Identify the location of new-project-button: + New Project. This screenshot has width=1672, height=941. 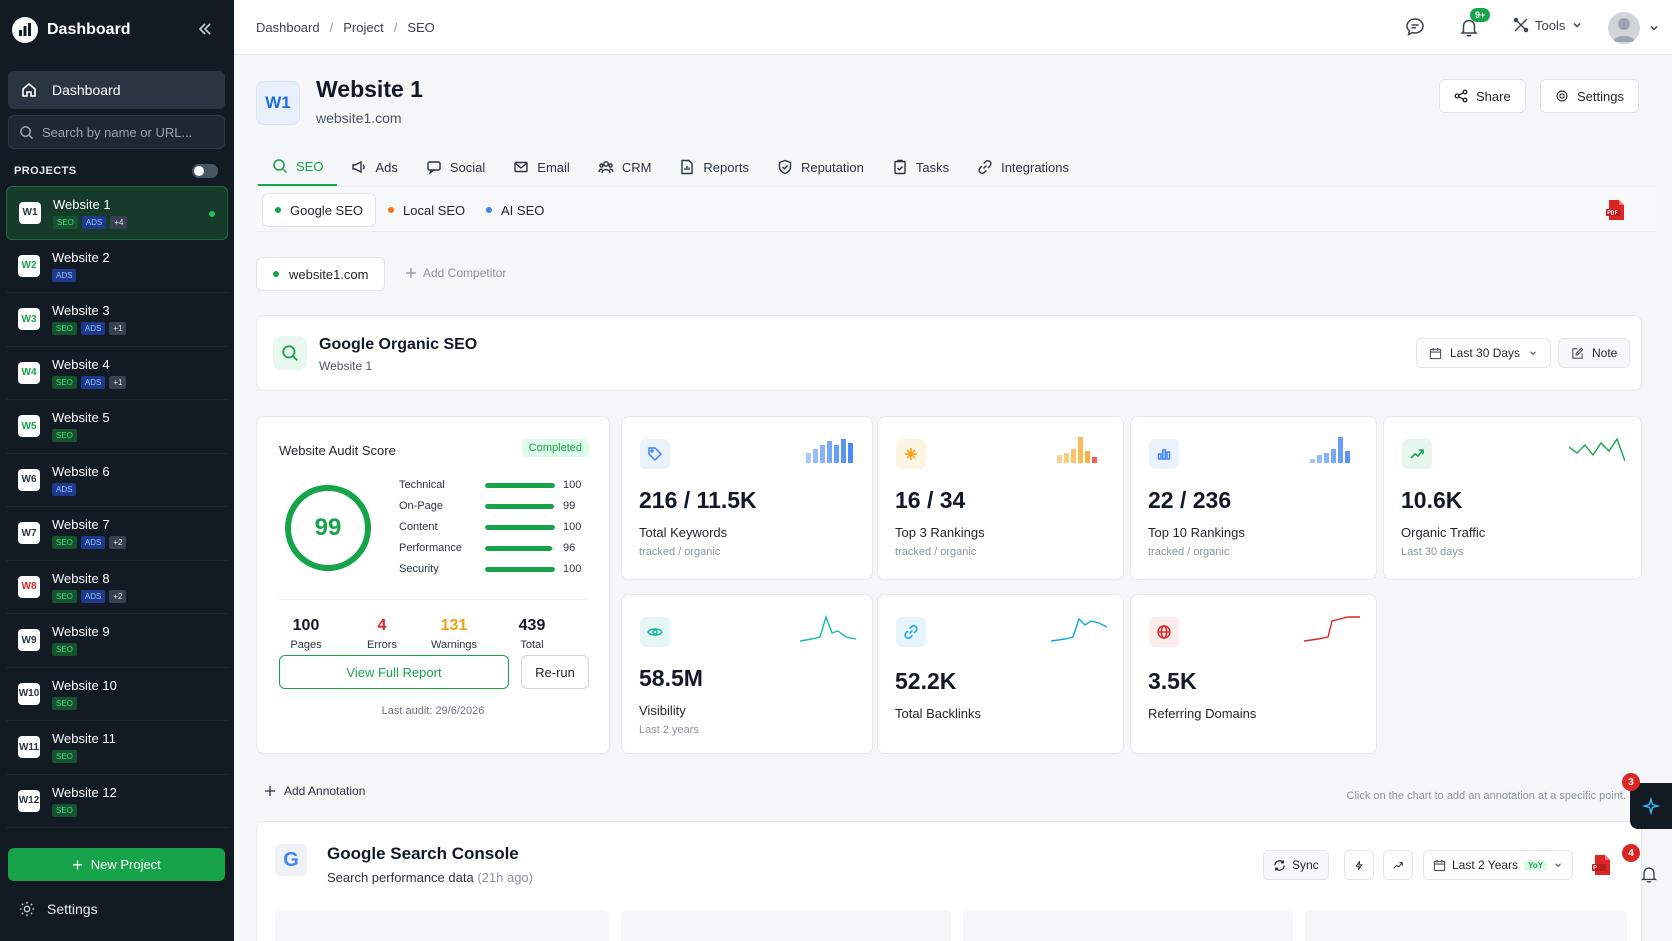
(116, 864).